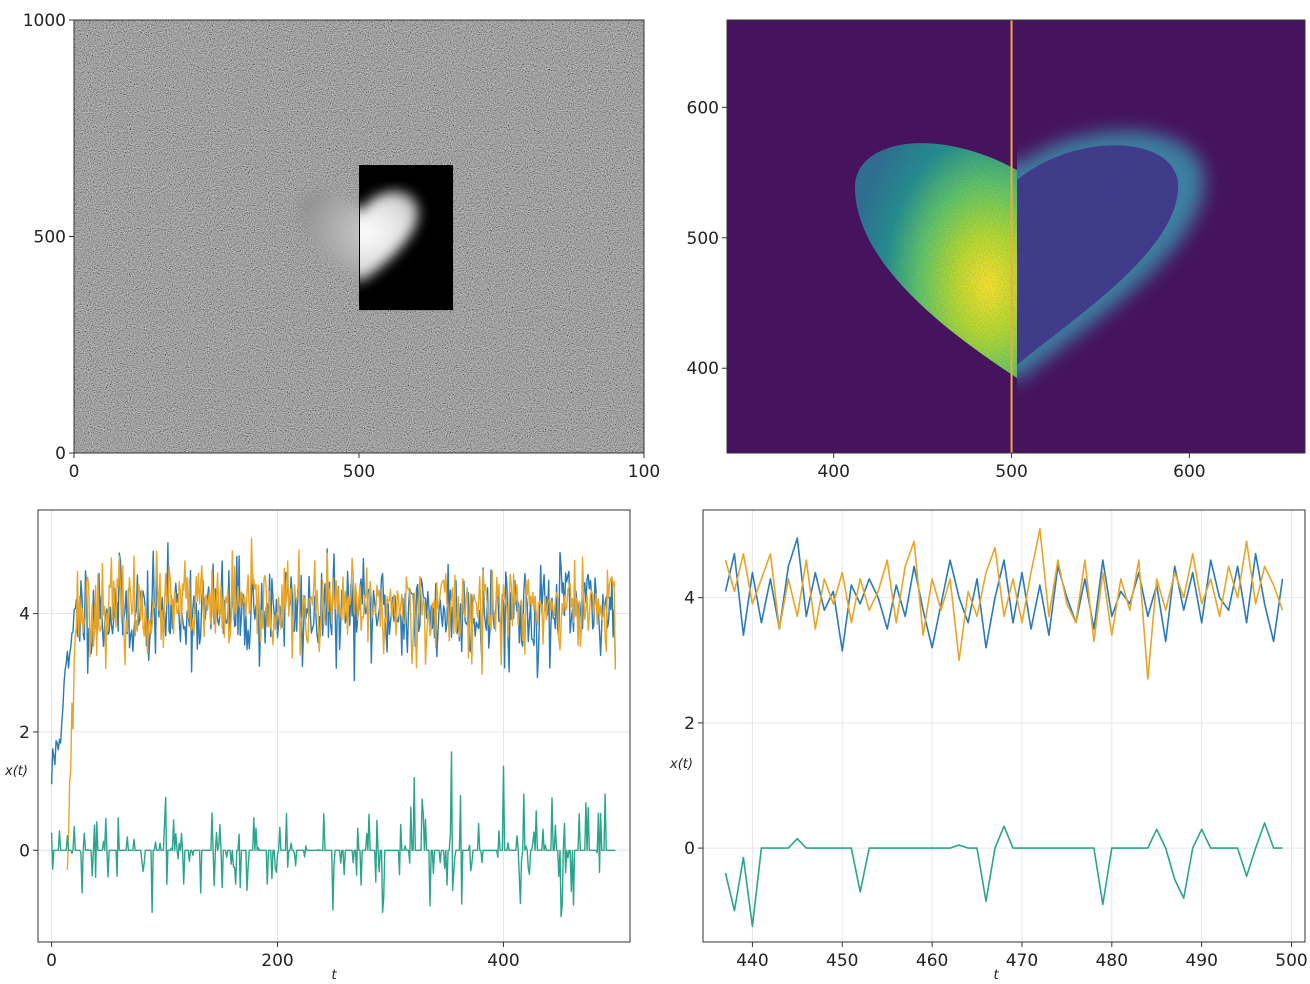 The image size is (1310, 984). What do you see at coordinates (1098, 255) in the screenshot?
I see `heart-inner-grain` at bounding box center [1098, 255].